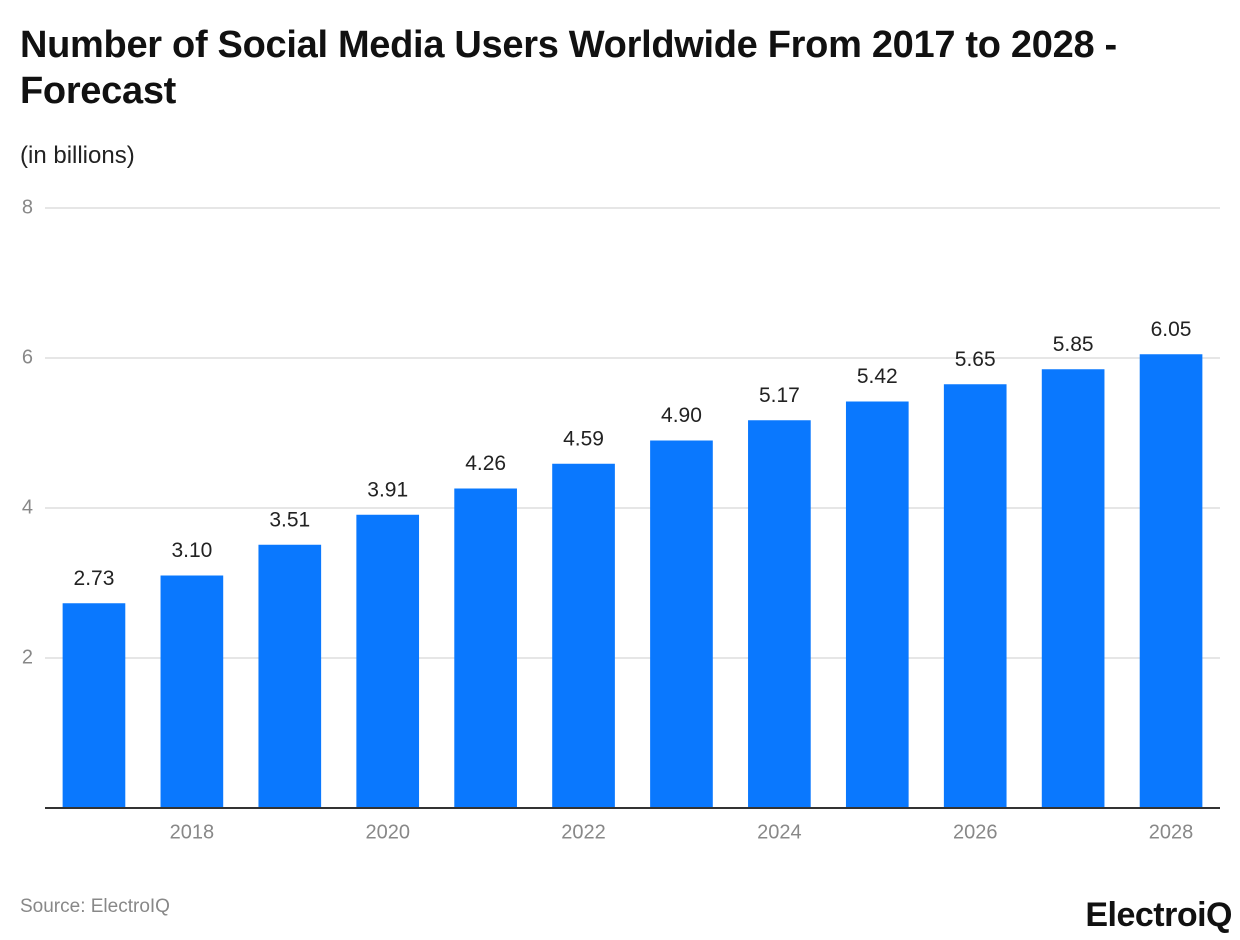 This screenshot has height=940, width=1240. What do you see at coordinates (583, 832) in the screenshot?
I see `x-tick-label: 2022` at bounding box center [583, 832].